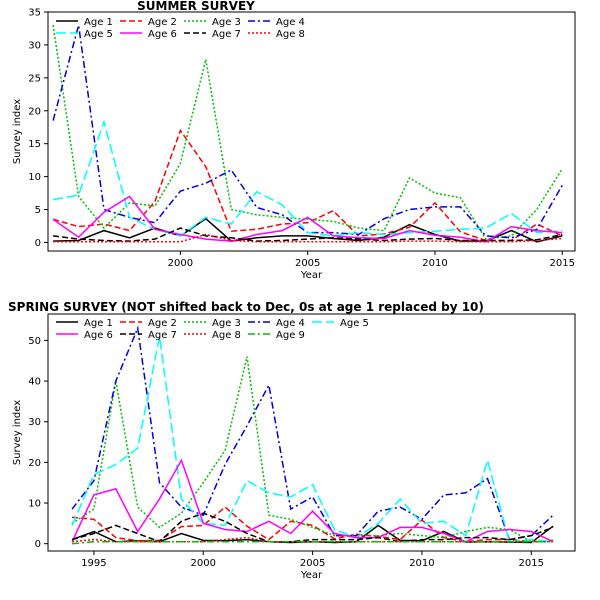  What do you see at coordinates (290, 335) in the screenshot?
I see `legend-label: Age 9` at bounding box center [290, 335].